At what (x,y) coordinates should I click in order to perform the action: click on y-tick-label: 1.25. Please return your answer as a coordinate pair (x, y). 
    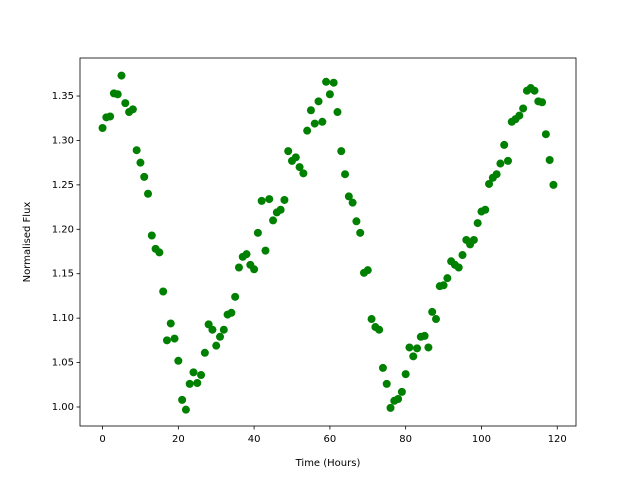
    Looking at the image, I should click on (63, 185).